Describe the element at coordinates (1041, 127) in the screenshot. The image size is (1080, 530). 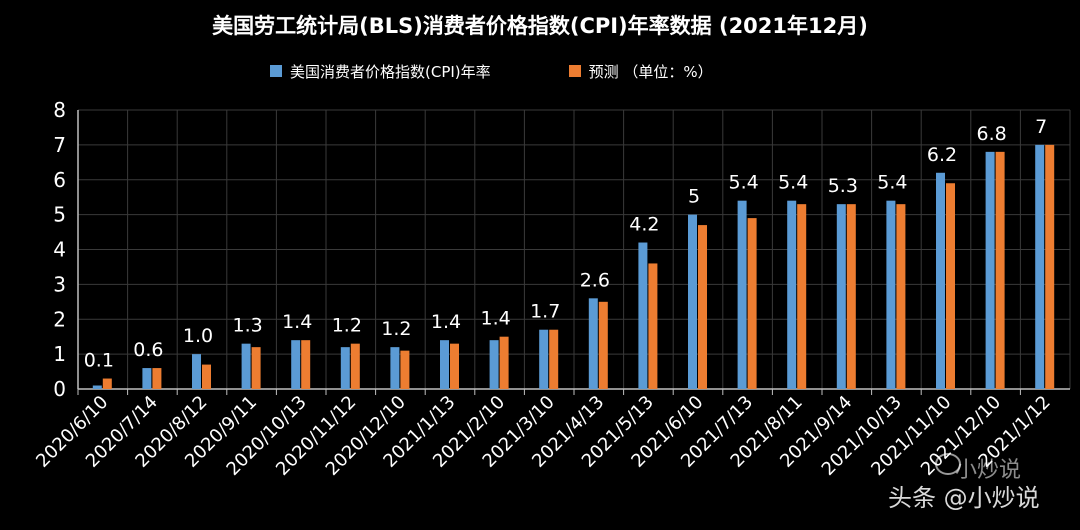
I see `data-label: 7` at that location.